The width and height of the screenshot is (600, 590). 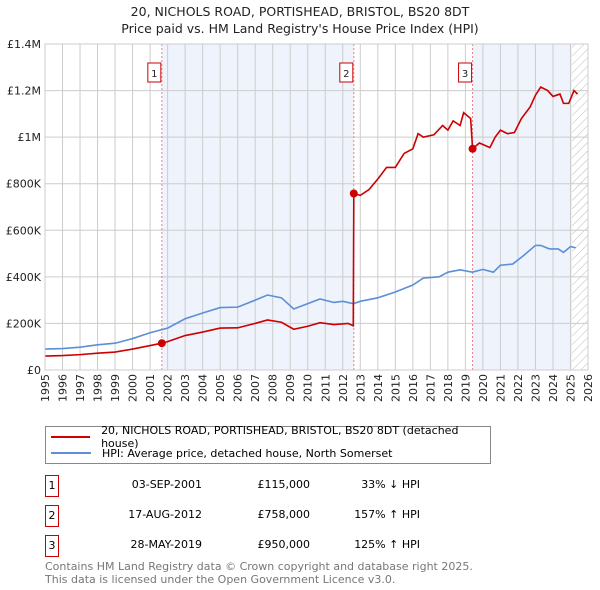 What do you see at coordinates (98, 388) in the screenshot?
I see `x-tick-label: 1998` at bounding box center [98, 388].